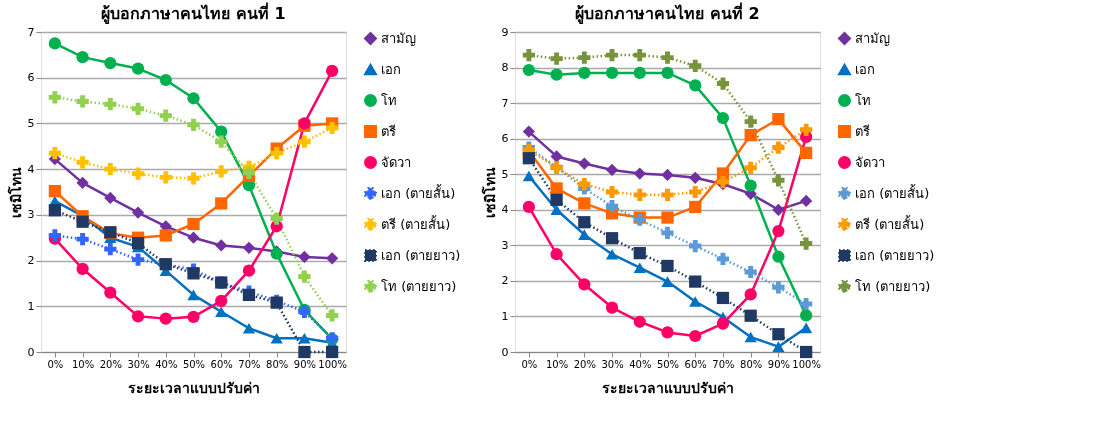 Image resolution: width=1107 pixels, height=443 pixels. What do you see at coordinates (505, 32) in the screenshot?
I see `y-tick-label: 9` at bounding box center [505, 32].